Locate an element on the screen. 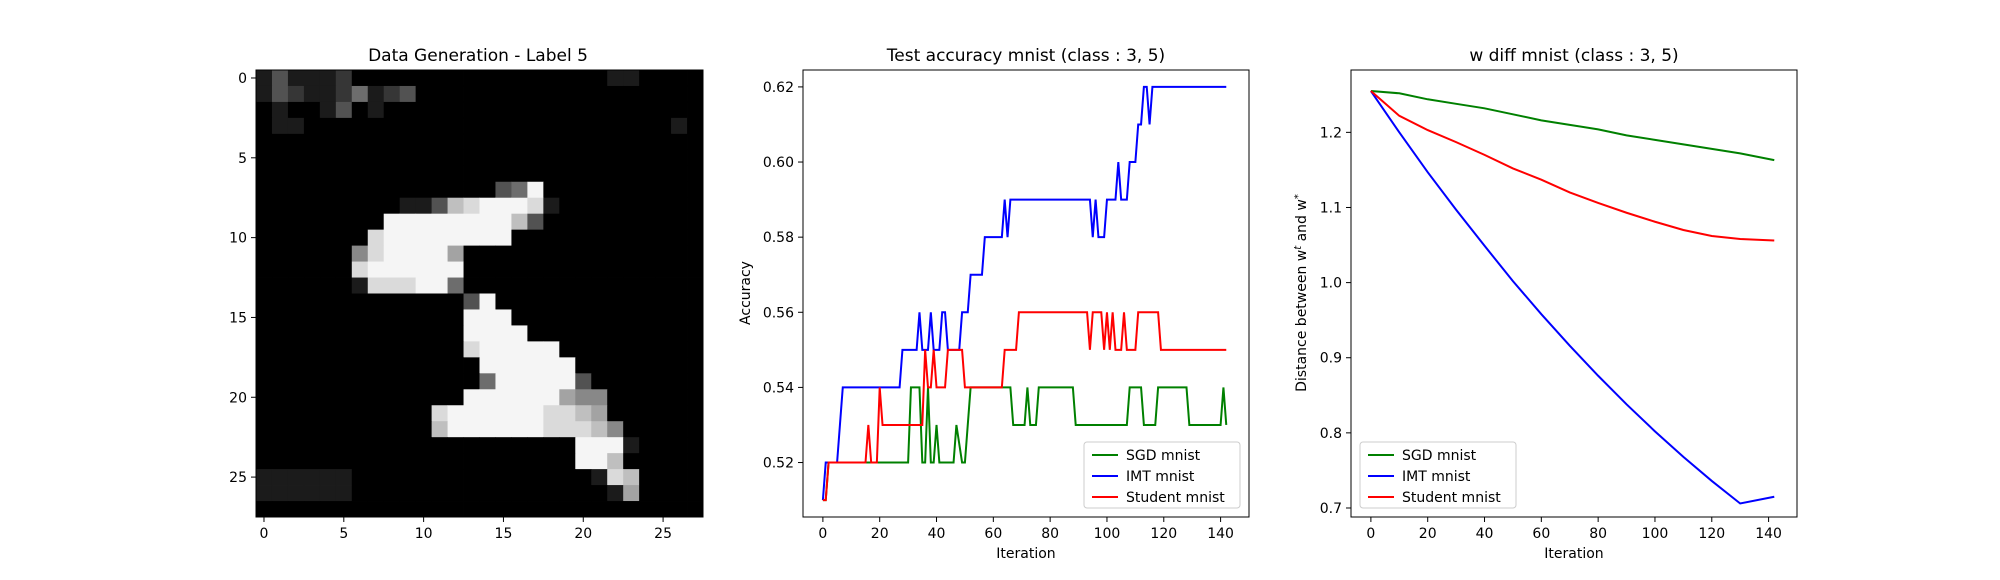 Image resolution: width=2000 pixels, height=580 pixels. accuracy-y-tick-label: 0.62 is located at coordinates (778, 88).